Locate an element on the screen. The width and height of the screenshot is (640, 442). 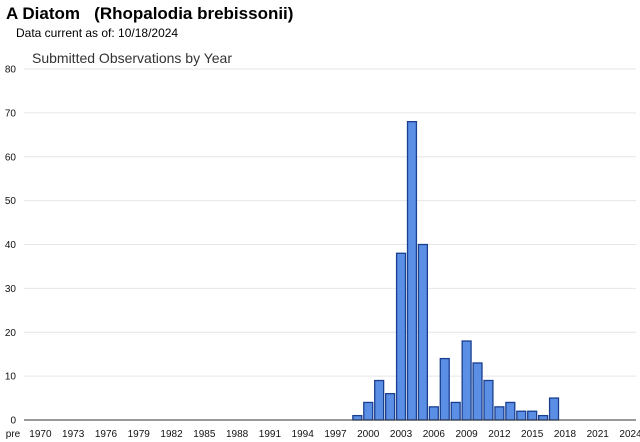
bar-2013 is located at coordinates (510, 411).